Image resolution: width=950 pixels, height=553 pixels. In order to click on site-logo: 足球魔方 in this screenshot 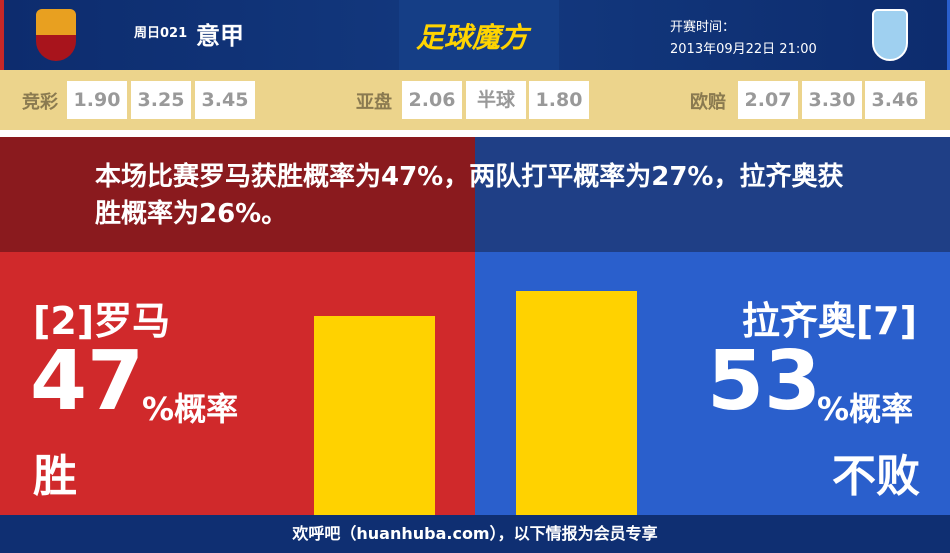, I will do `click(472, 37)`.